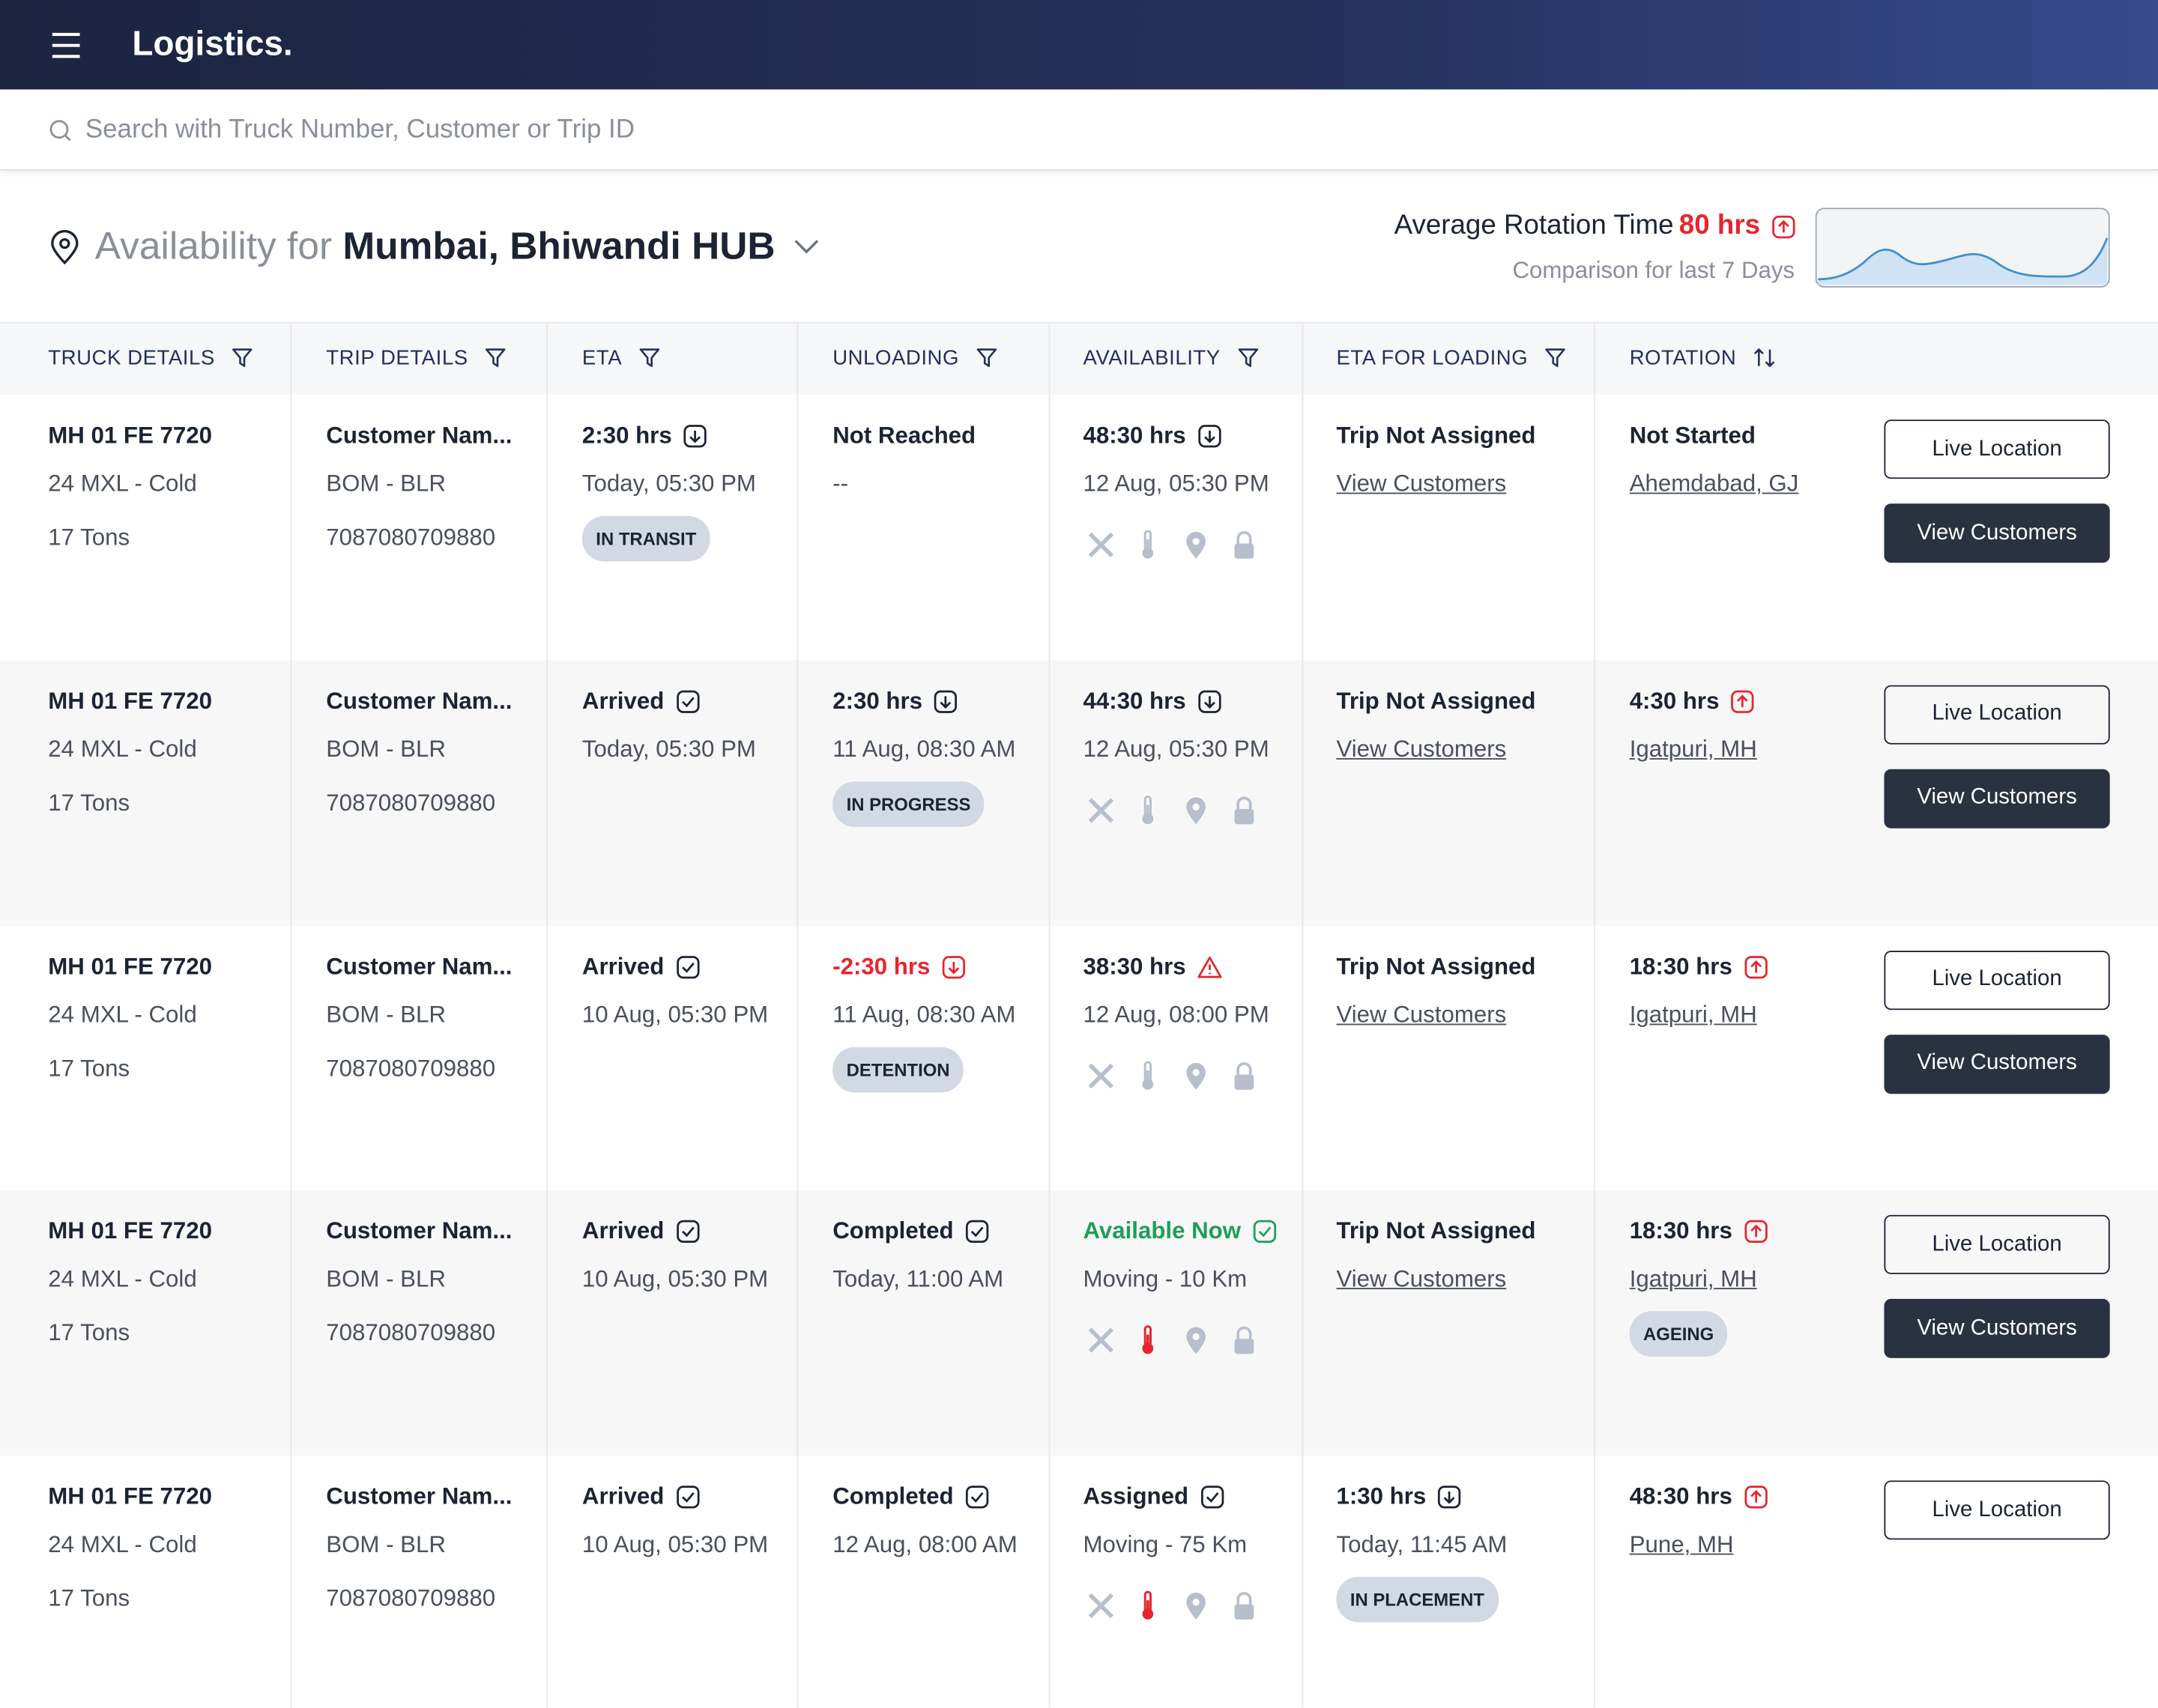 The height and width of the screenshot is (1708, 2158). What do you see at coordinates (1152, 358) in the screenshot?
I see `column-header: AVAILABILITY` at bounding box center [1152, 358].